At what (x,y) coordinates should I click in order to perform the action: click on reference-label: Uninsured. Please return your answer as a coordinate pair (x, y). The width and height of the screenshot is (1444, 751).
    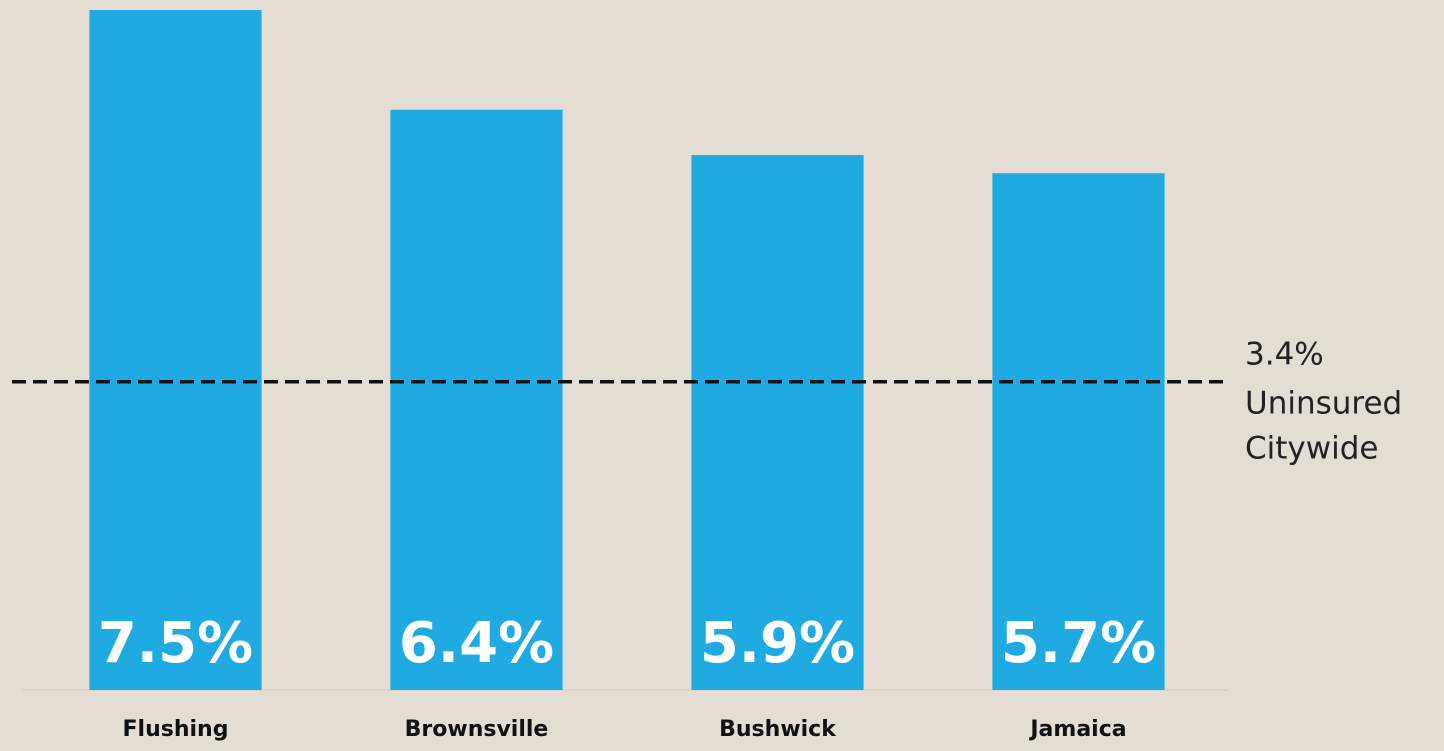
    Looking at the image, I should click on (1323, 404).